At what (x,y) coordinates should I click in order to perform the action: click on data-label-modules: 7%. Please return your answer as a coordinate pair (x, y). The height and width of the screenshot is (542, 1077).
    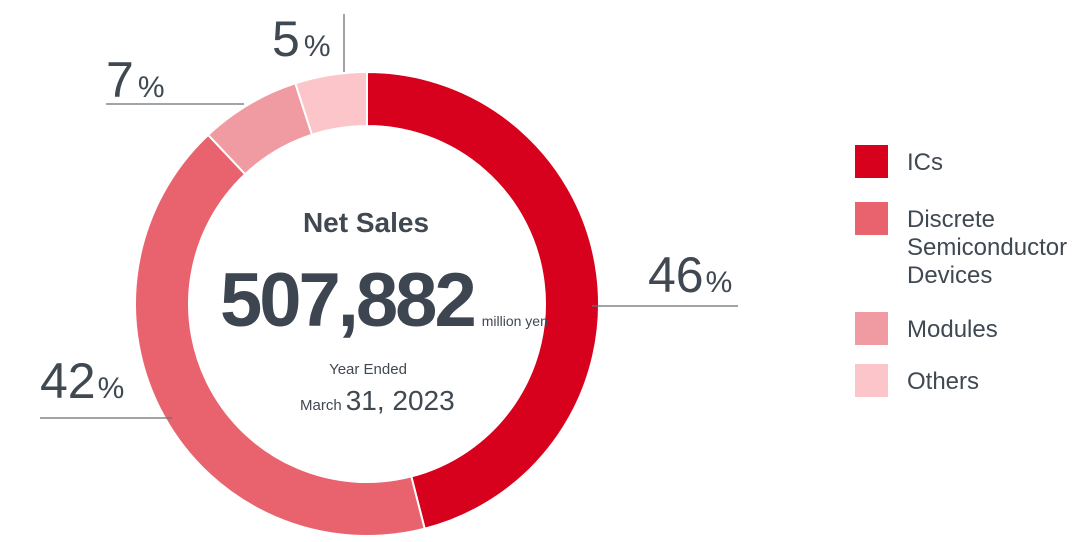
    Looking at the image, I should click on (135, 80).